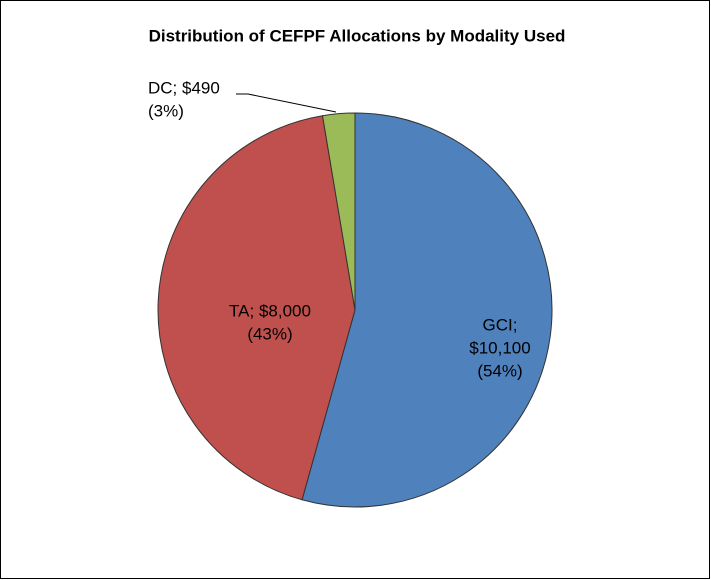 The width and height of the screenshot is (711, 580). What do you see at coordinates (499, 370) in the screenshot?
I see `data-label: (54%)` at bounding box center [499, 370].